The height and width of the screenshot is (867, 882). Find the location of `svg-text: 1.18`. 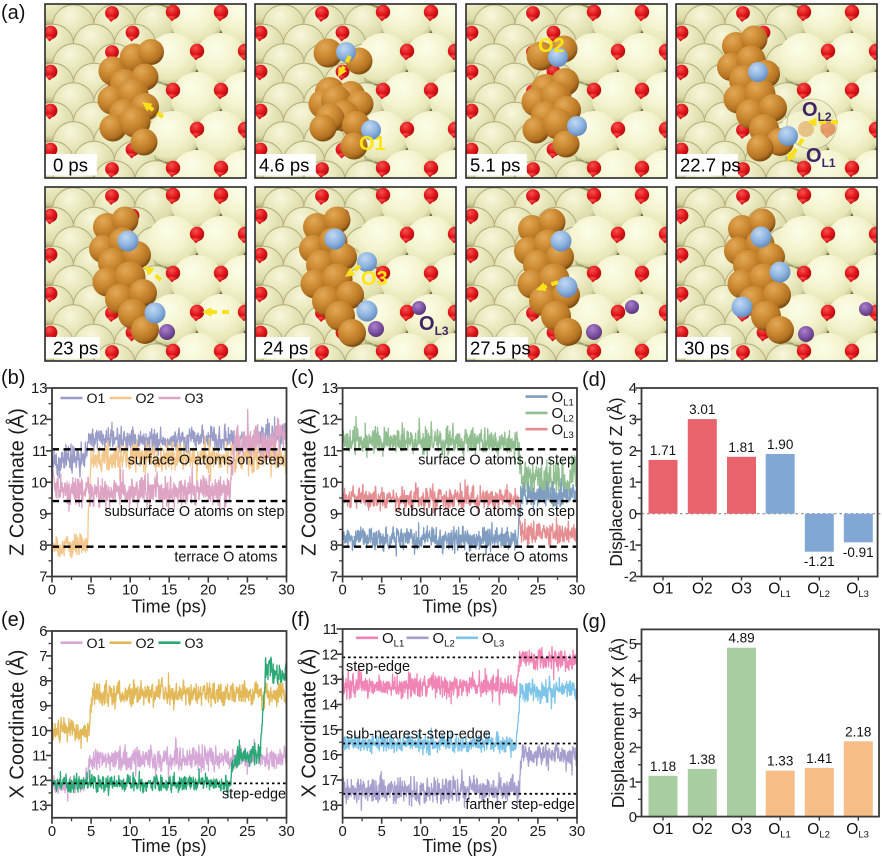

svg-text: 1.18 is located at coordinates (663, 766).